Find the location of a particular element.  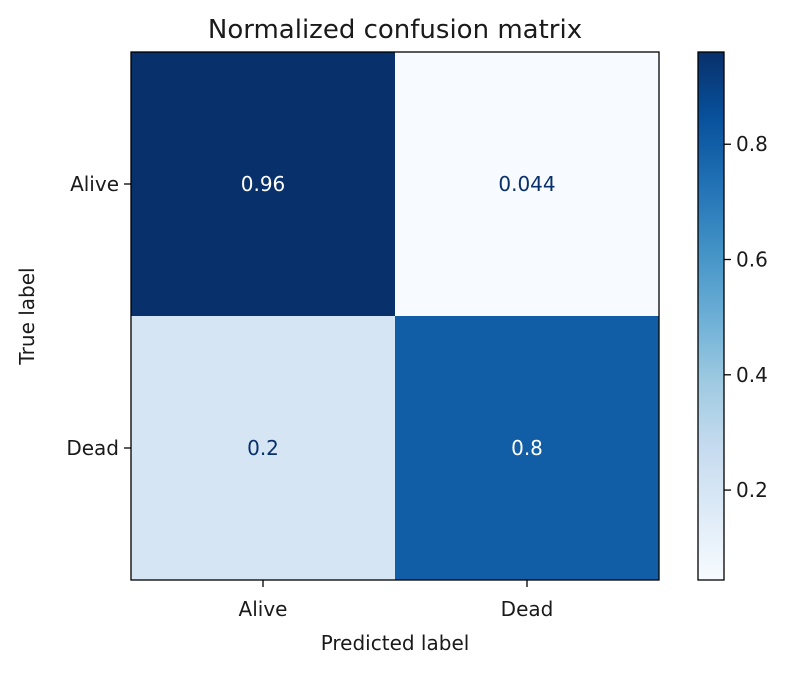

colorbar-ticks: 0.2 0.4 0.6 0.8 is located at coordinates (746, 317).